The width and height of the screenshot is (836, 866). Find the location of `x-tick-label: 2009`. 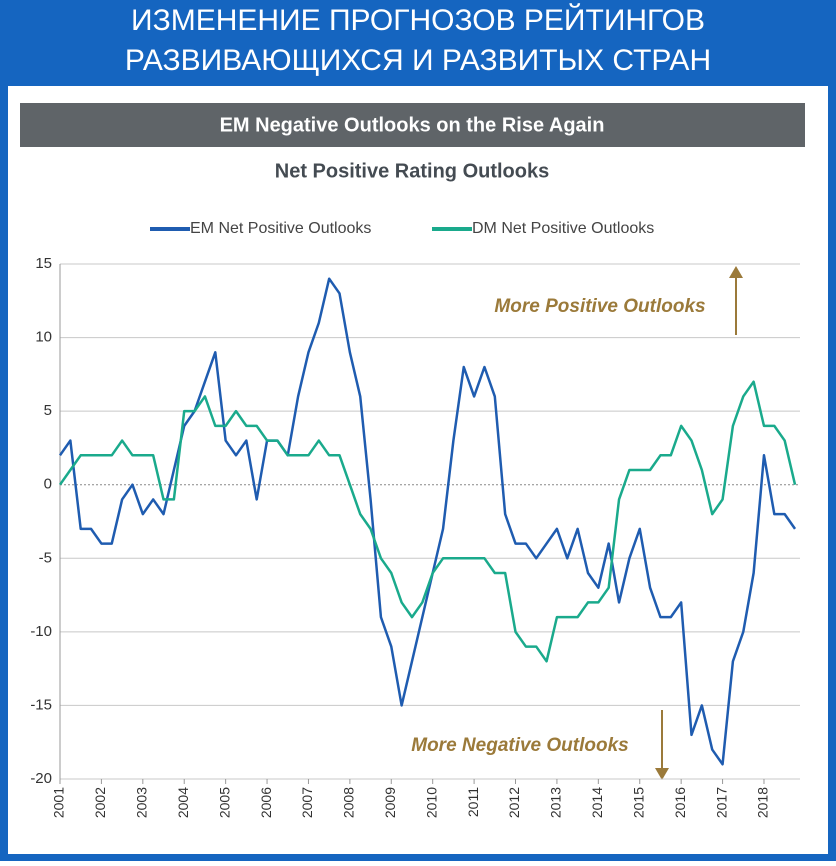

x-tick-label: 2009 is located at coordinates (390, 802).